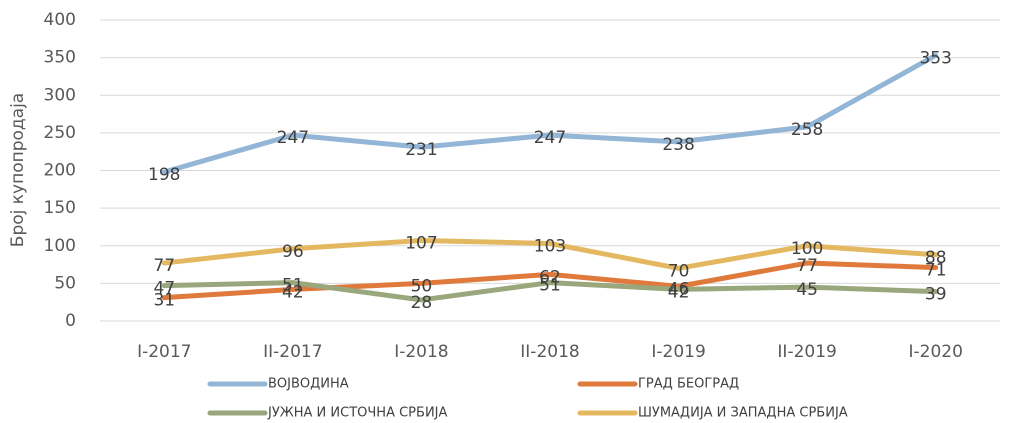  What do you see at coordinates (936, 271) in the screenshot?
I see `data-label: 71` at bounding box center [936, 271].